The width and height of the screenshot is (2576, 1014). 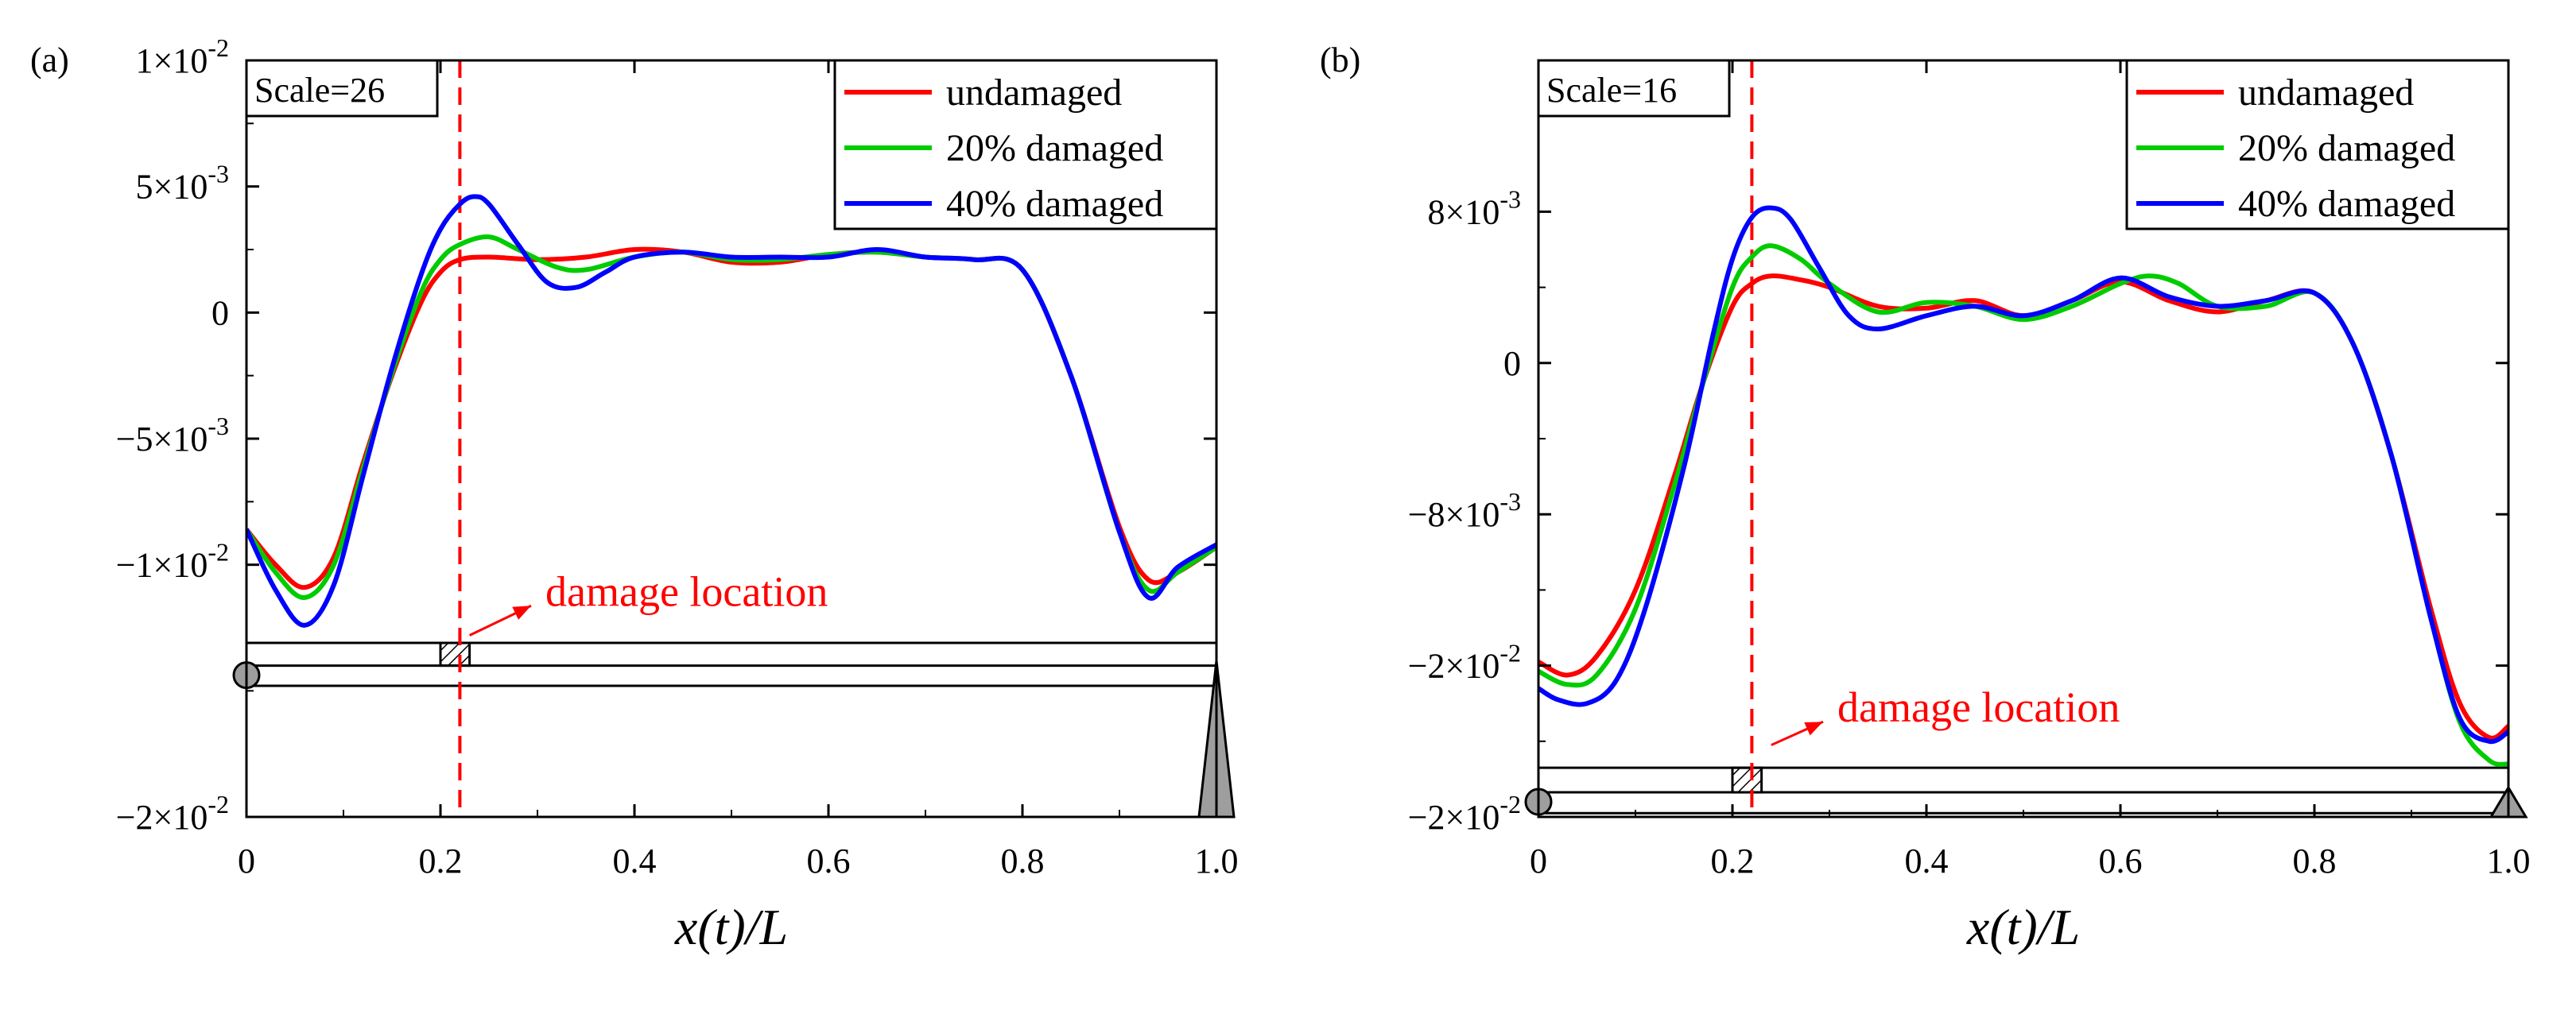 I want to click on y-tick-label: 1×10⁻², so click(x=182, y=56).